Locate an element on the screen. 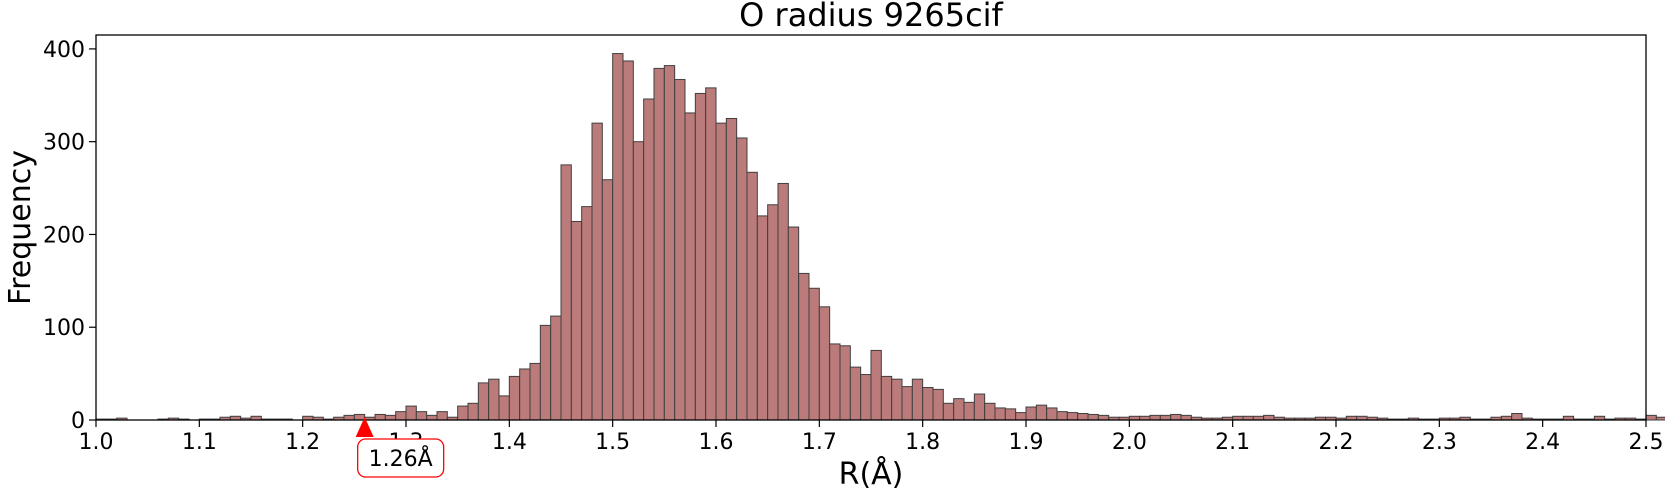  threshold-marker: 1.26Å is located at coordinates (400, 447).